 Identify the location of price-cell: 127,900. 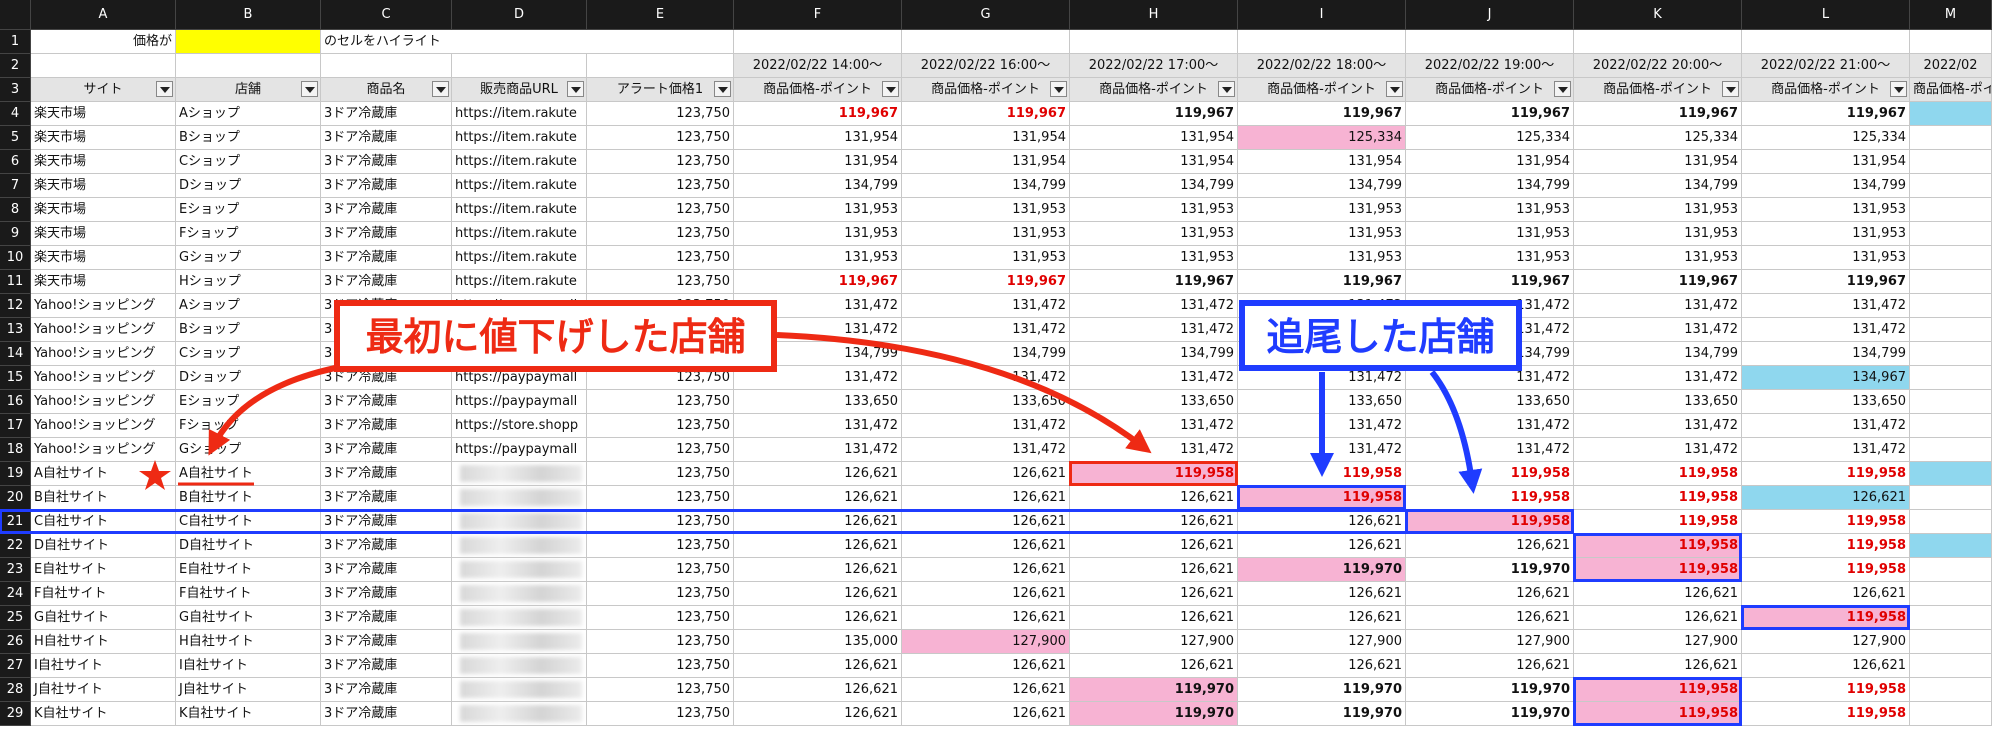
(1154, 642).